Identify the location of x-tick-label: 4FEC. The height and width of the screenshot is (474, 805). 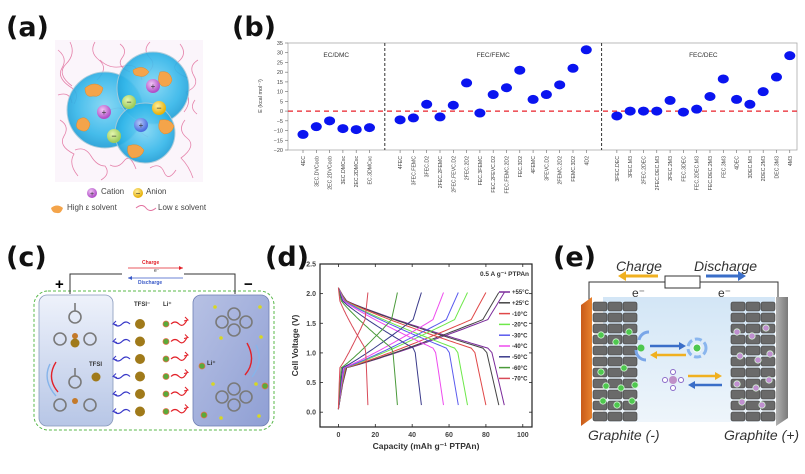
(401, 163).